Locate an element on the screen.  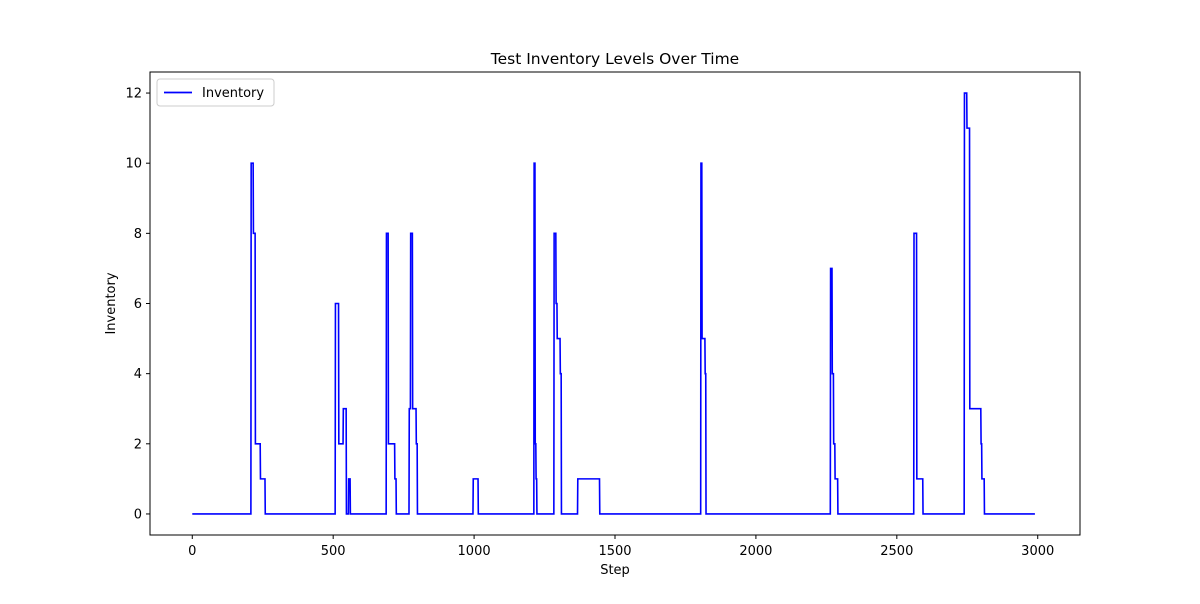
legend: Inventory is located at coordinates (215, 92).